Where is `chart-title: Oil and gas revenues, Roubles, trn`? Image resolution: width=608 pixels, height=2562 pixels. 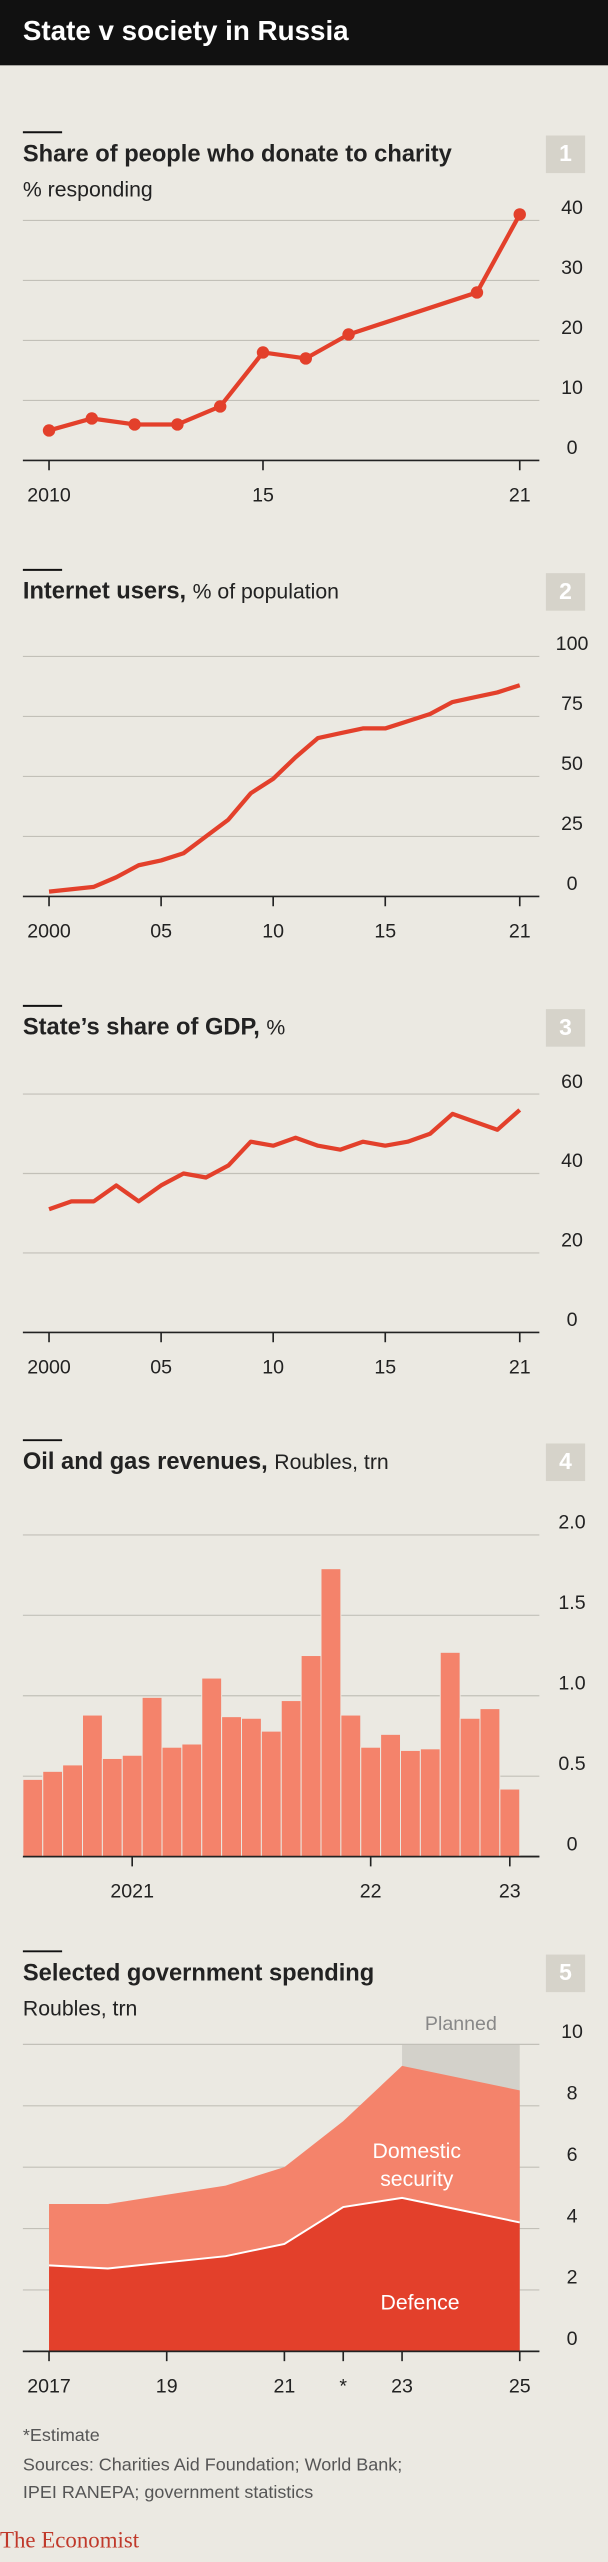
chart-title: Oil and gas revenues, Roubles, trn is located at coordinates (206, 1462).